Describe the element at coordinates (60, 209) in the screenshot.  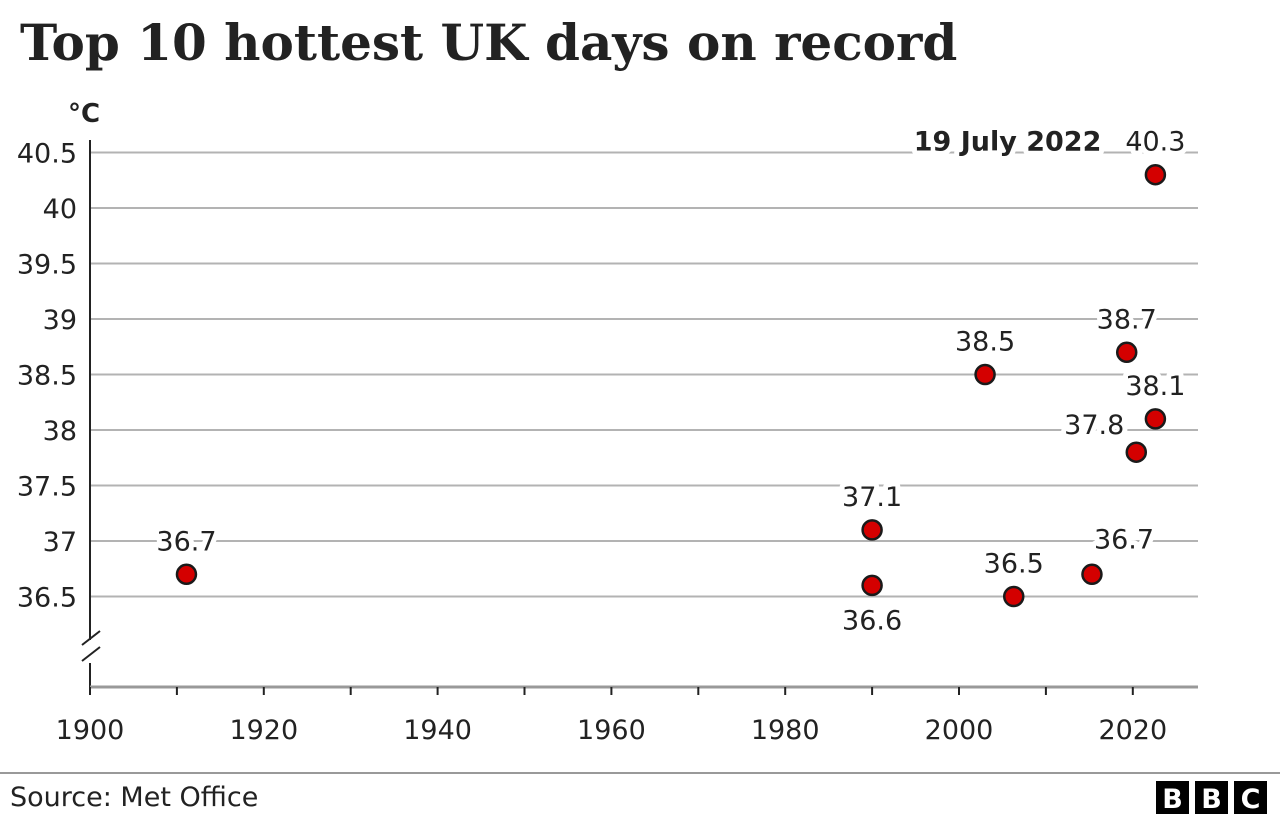
I see `y-tick-label: 40` at that location.